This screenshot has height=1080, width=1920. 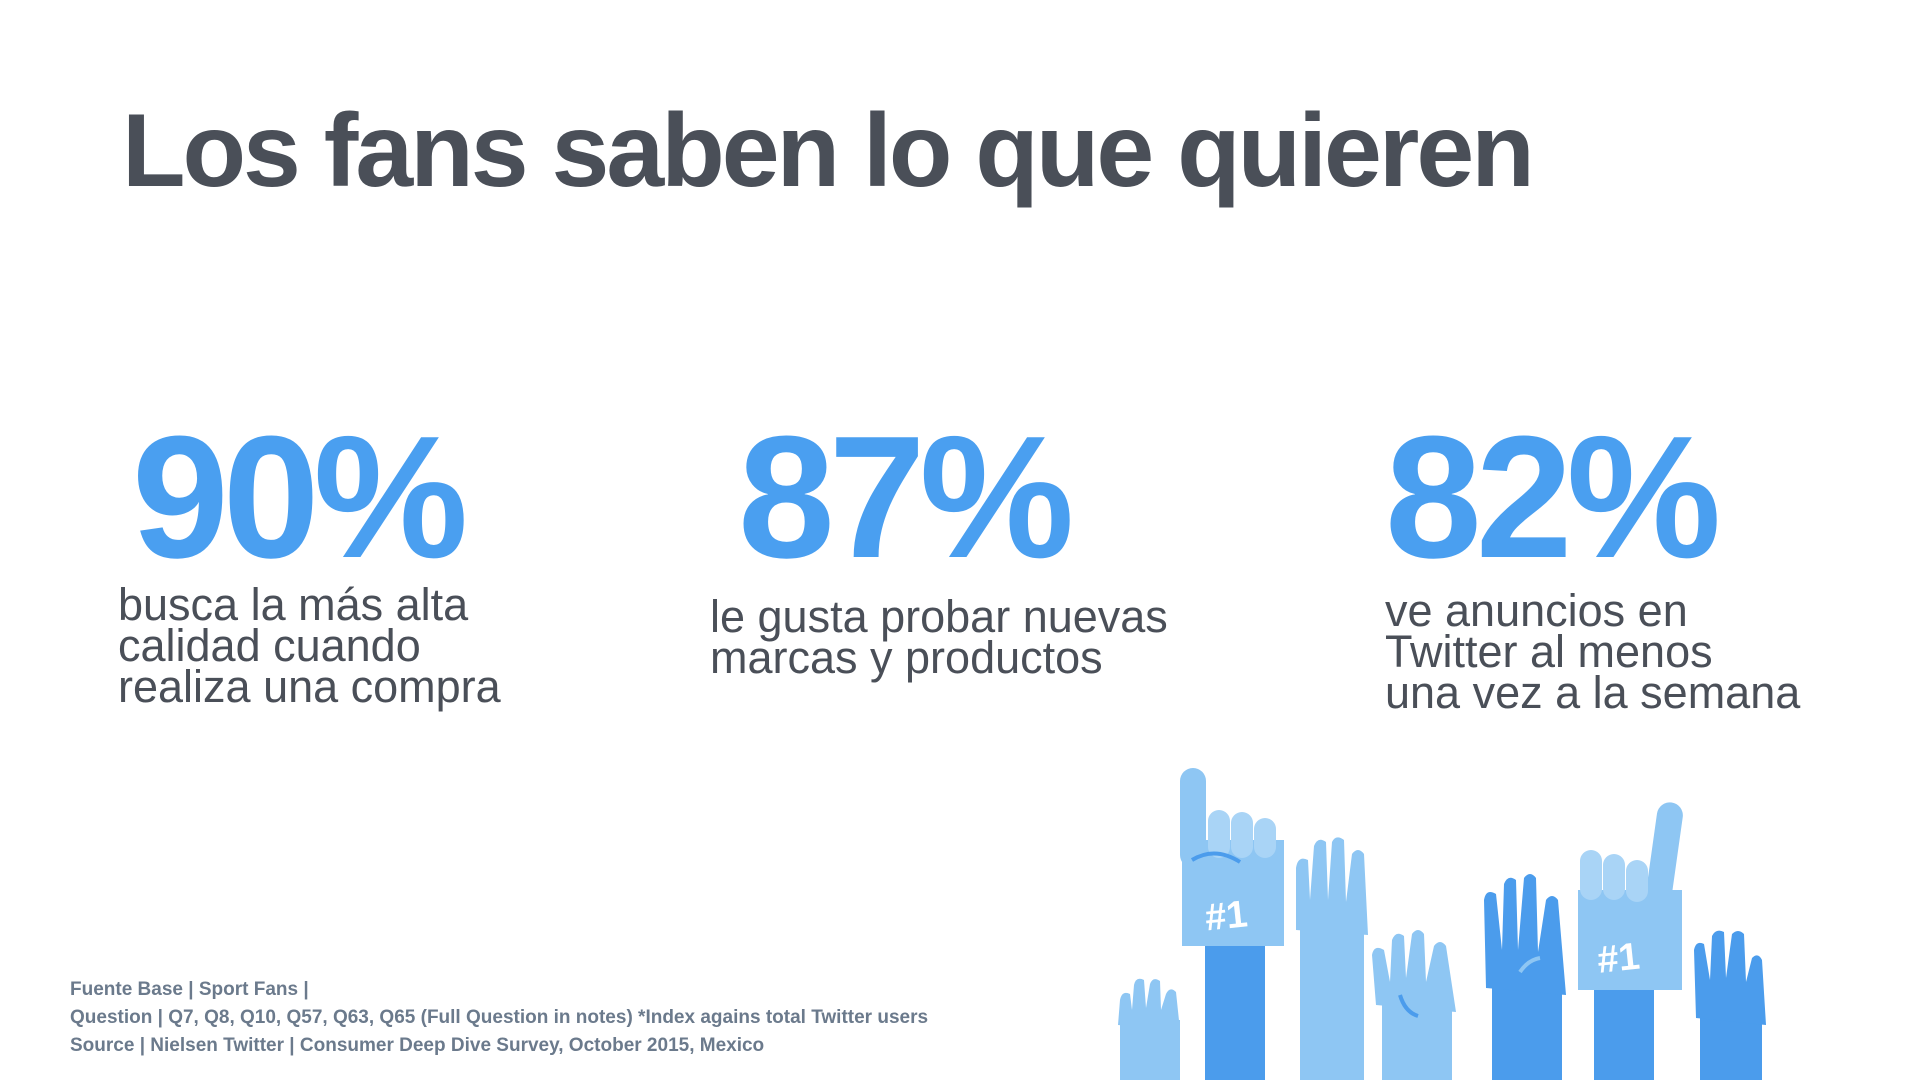 What do you see at coordinates (309, 686) in the screenshot?
I see `stat-description-line: realiza una compra` at bounding box center [309, 686].